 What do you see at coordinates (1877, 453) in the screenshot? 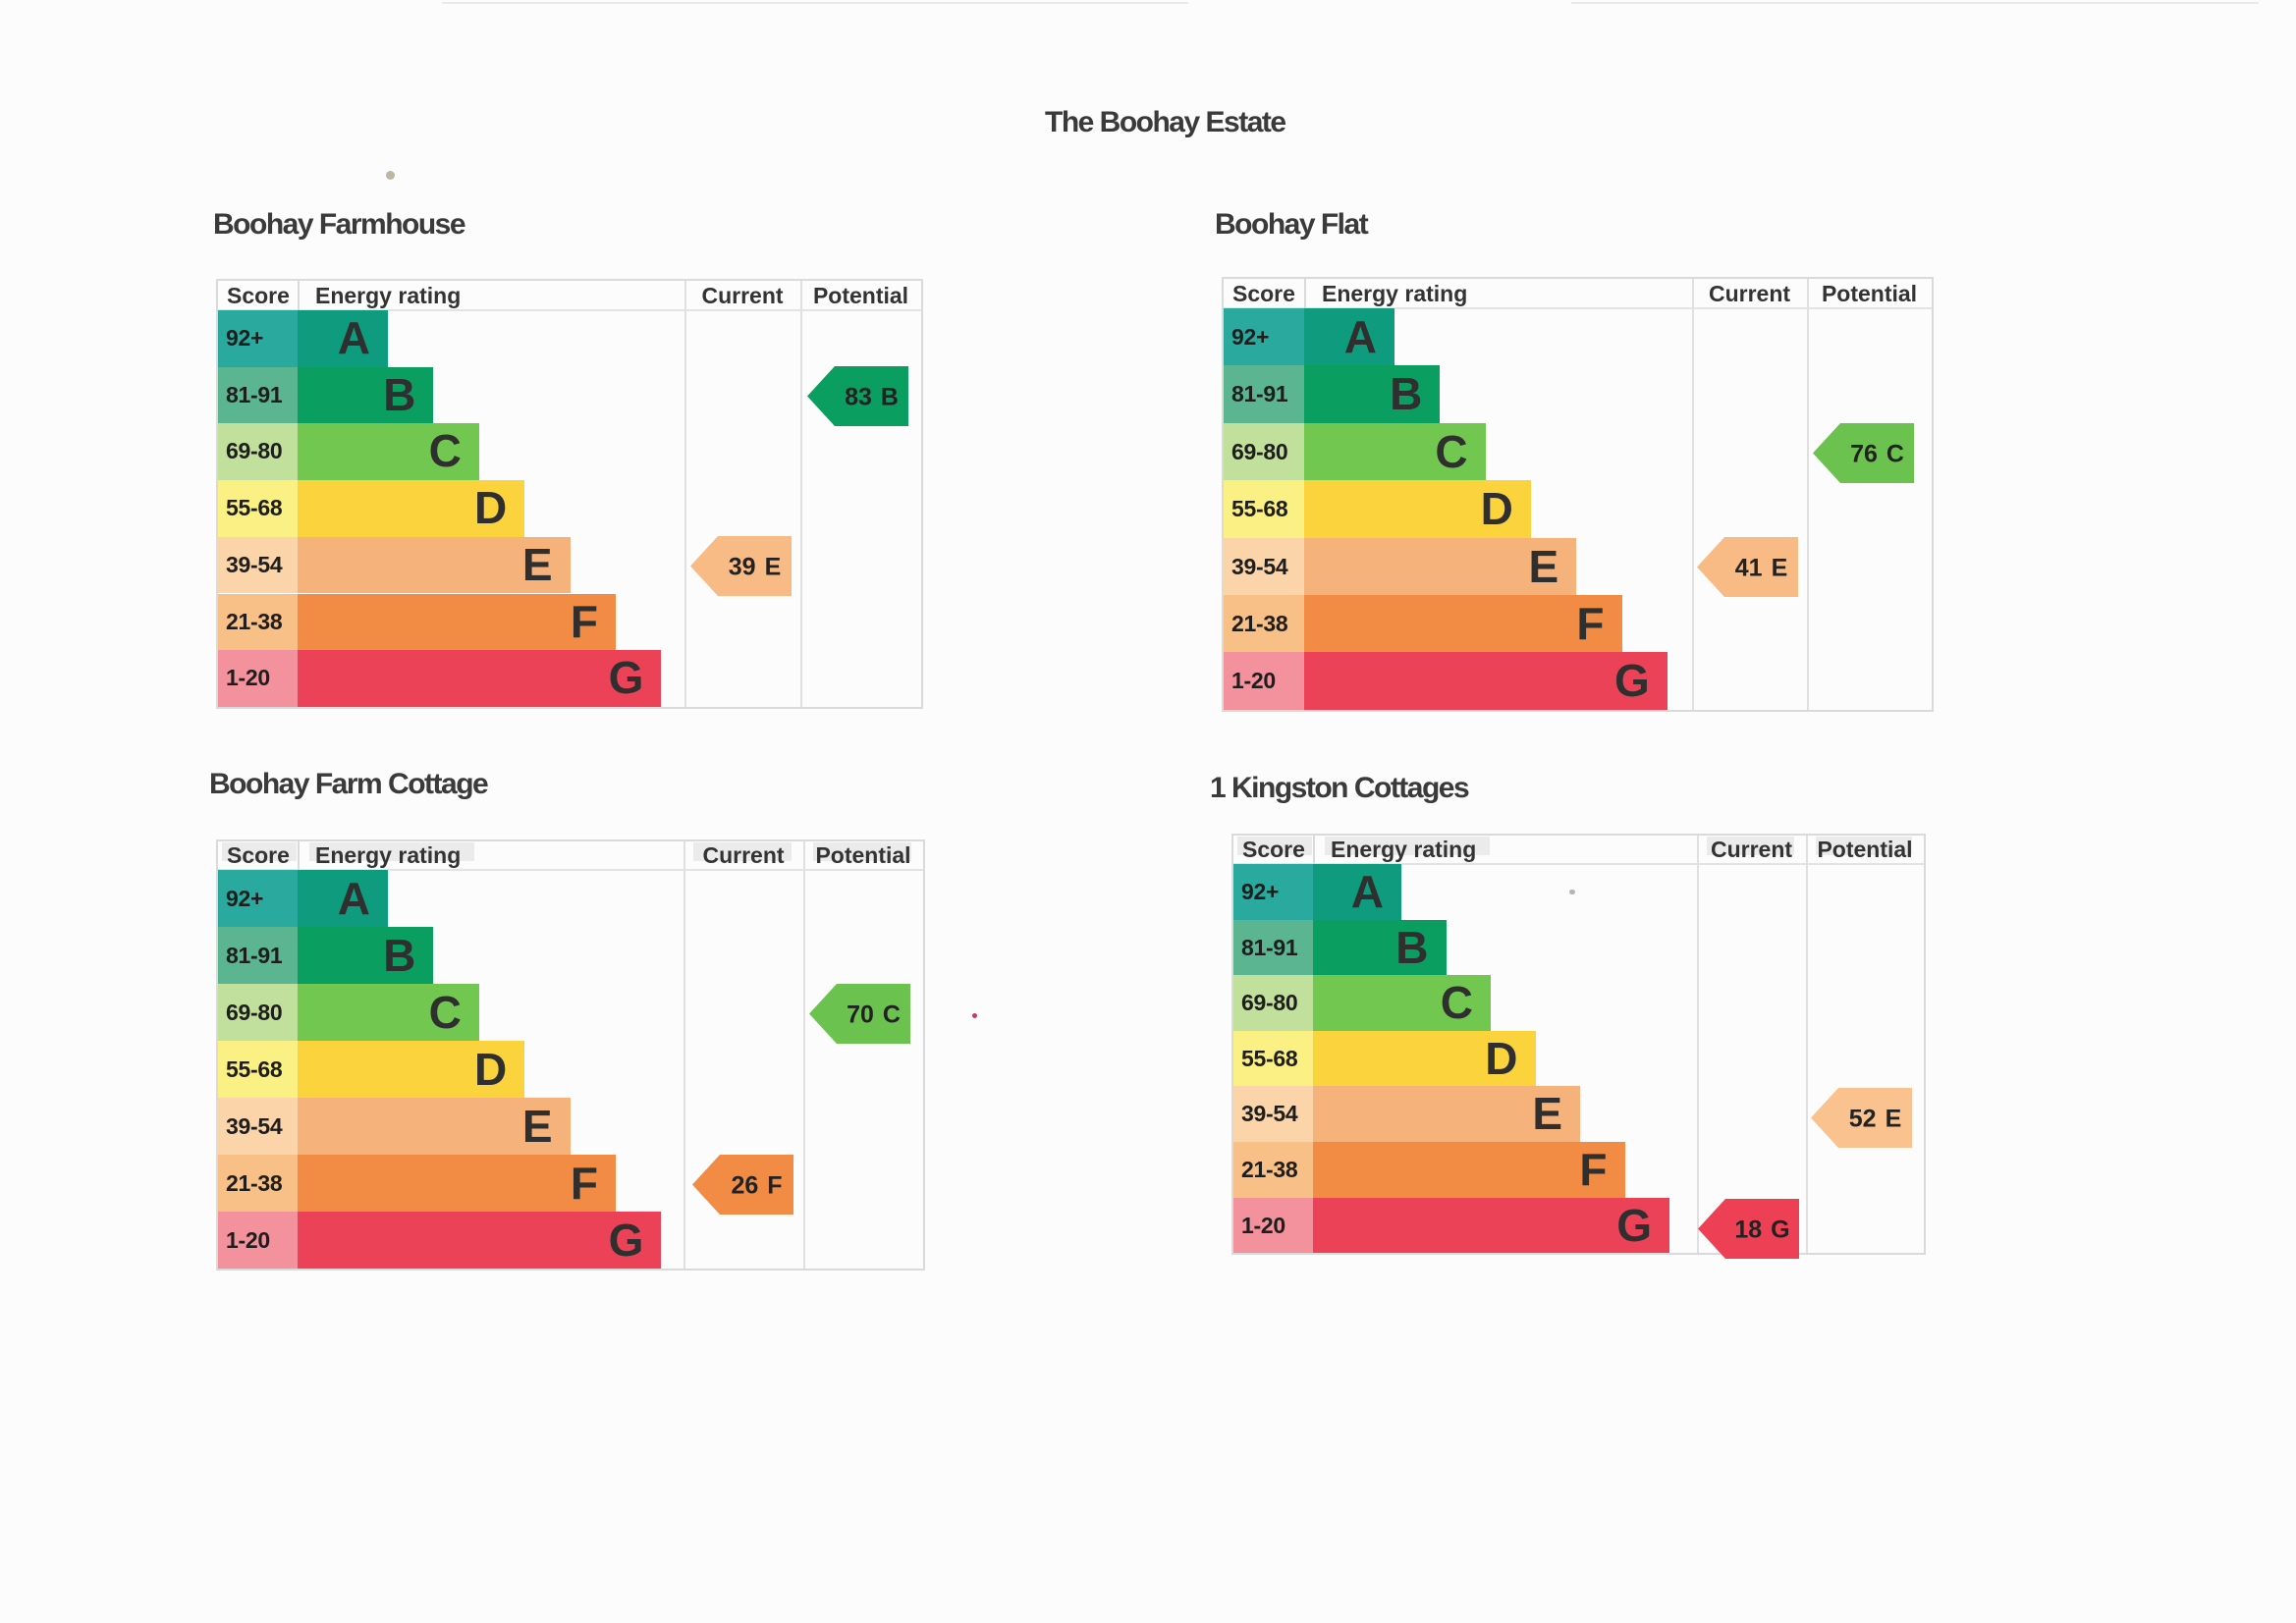
I see `svg-text:76C: 76 C` at bounding box center [1877, 453].